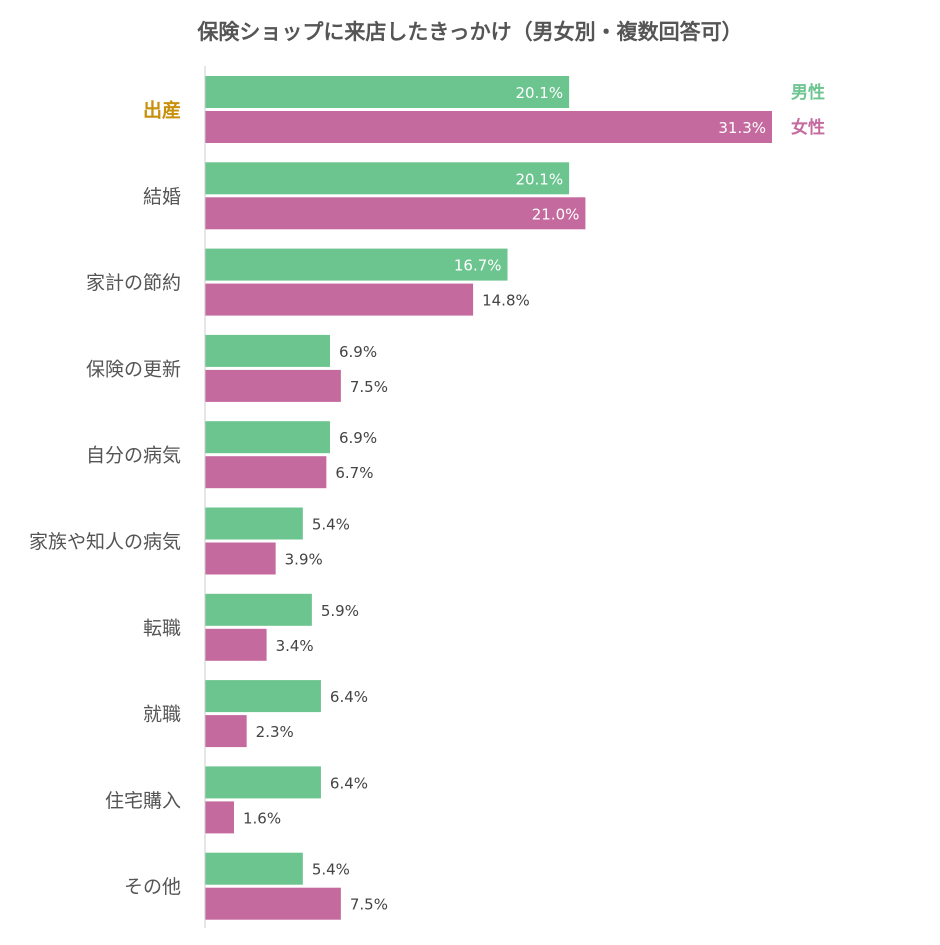 This screenshot has height=945, width=940. What do you see at coordinates (808, 127) in the screenshot?
I see `legend-entry: 女性` at bounding box center [808, 127].